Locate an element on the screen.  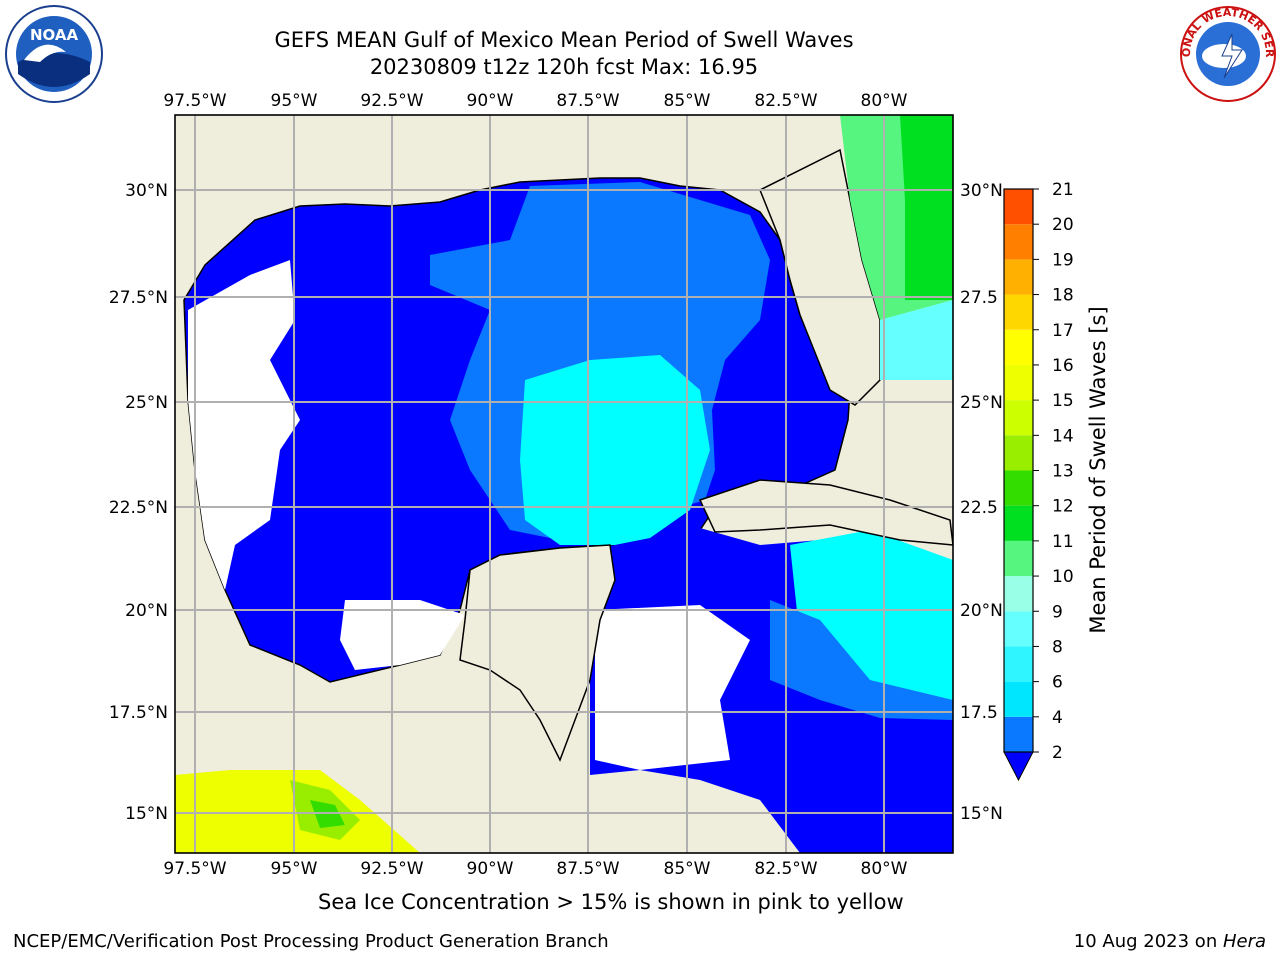
noaa-logo-text: NOAA is located at coordinates (54, 35).